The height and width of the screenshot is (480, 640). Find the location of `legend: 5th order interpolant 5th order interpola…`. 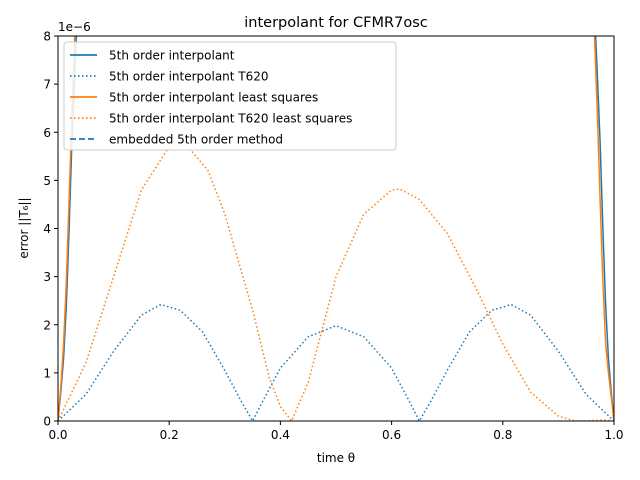

legend: 5th order interpolant 5th order interpola… is located at coordinates (230, 96).